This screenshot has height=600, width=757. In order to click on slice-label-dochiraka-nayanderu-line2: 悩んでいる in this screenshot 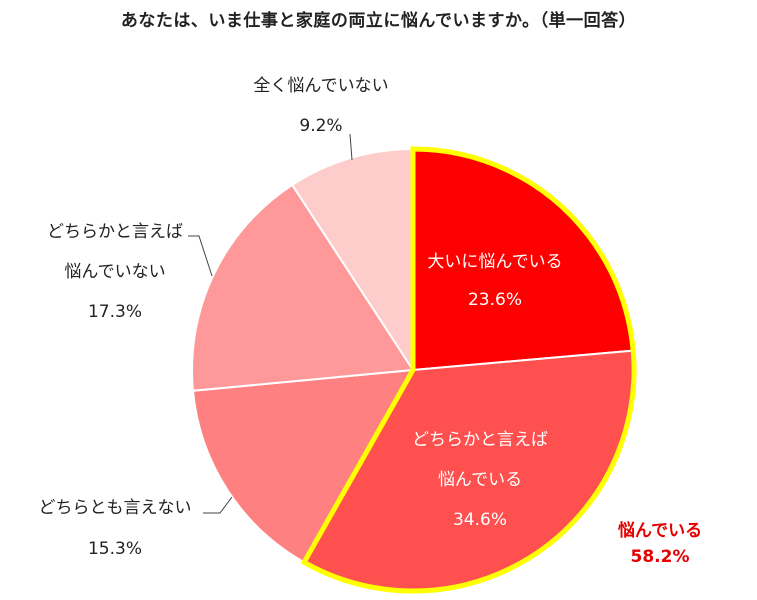, I will do `click(480, 480)`.